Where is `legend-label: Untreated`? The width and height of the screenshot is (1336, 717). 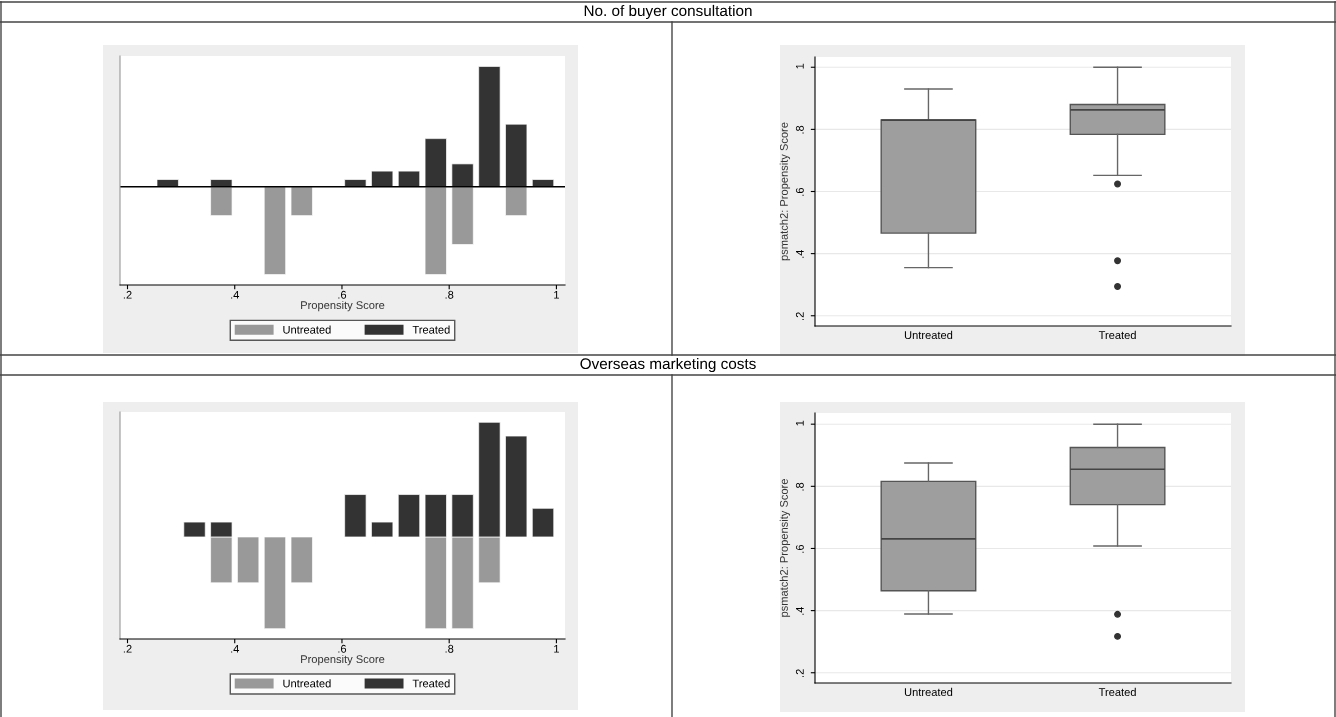
legend-label: Untreated is located at coordinates (307, 683).